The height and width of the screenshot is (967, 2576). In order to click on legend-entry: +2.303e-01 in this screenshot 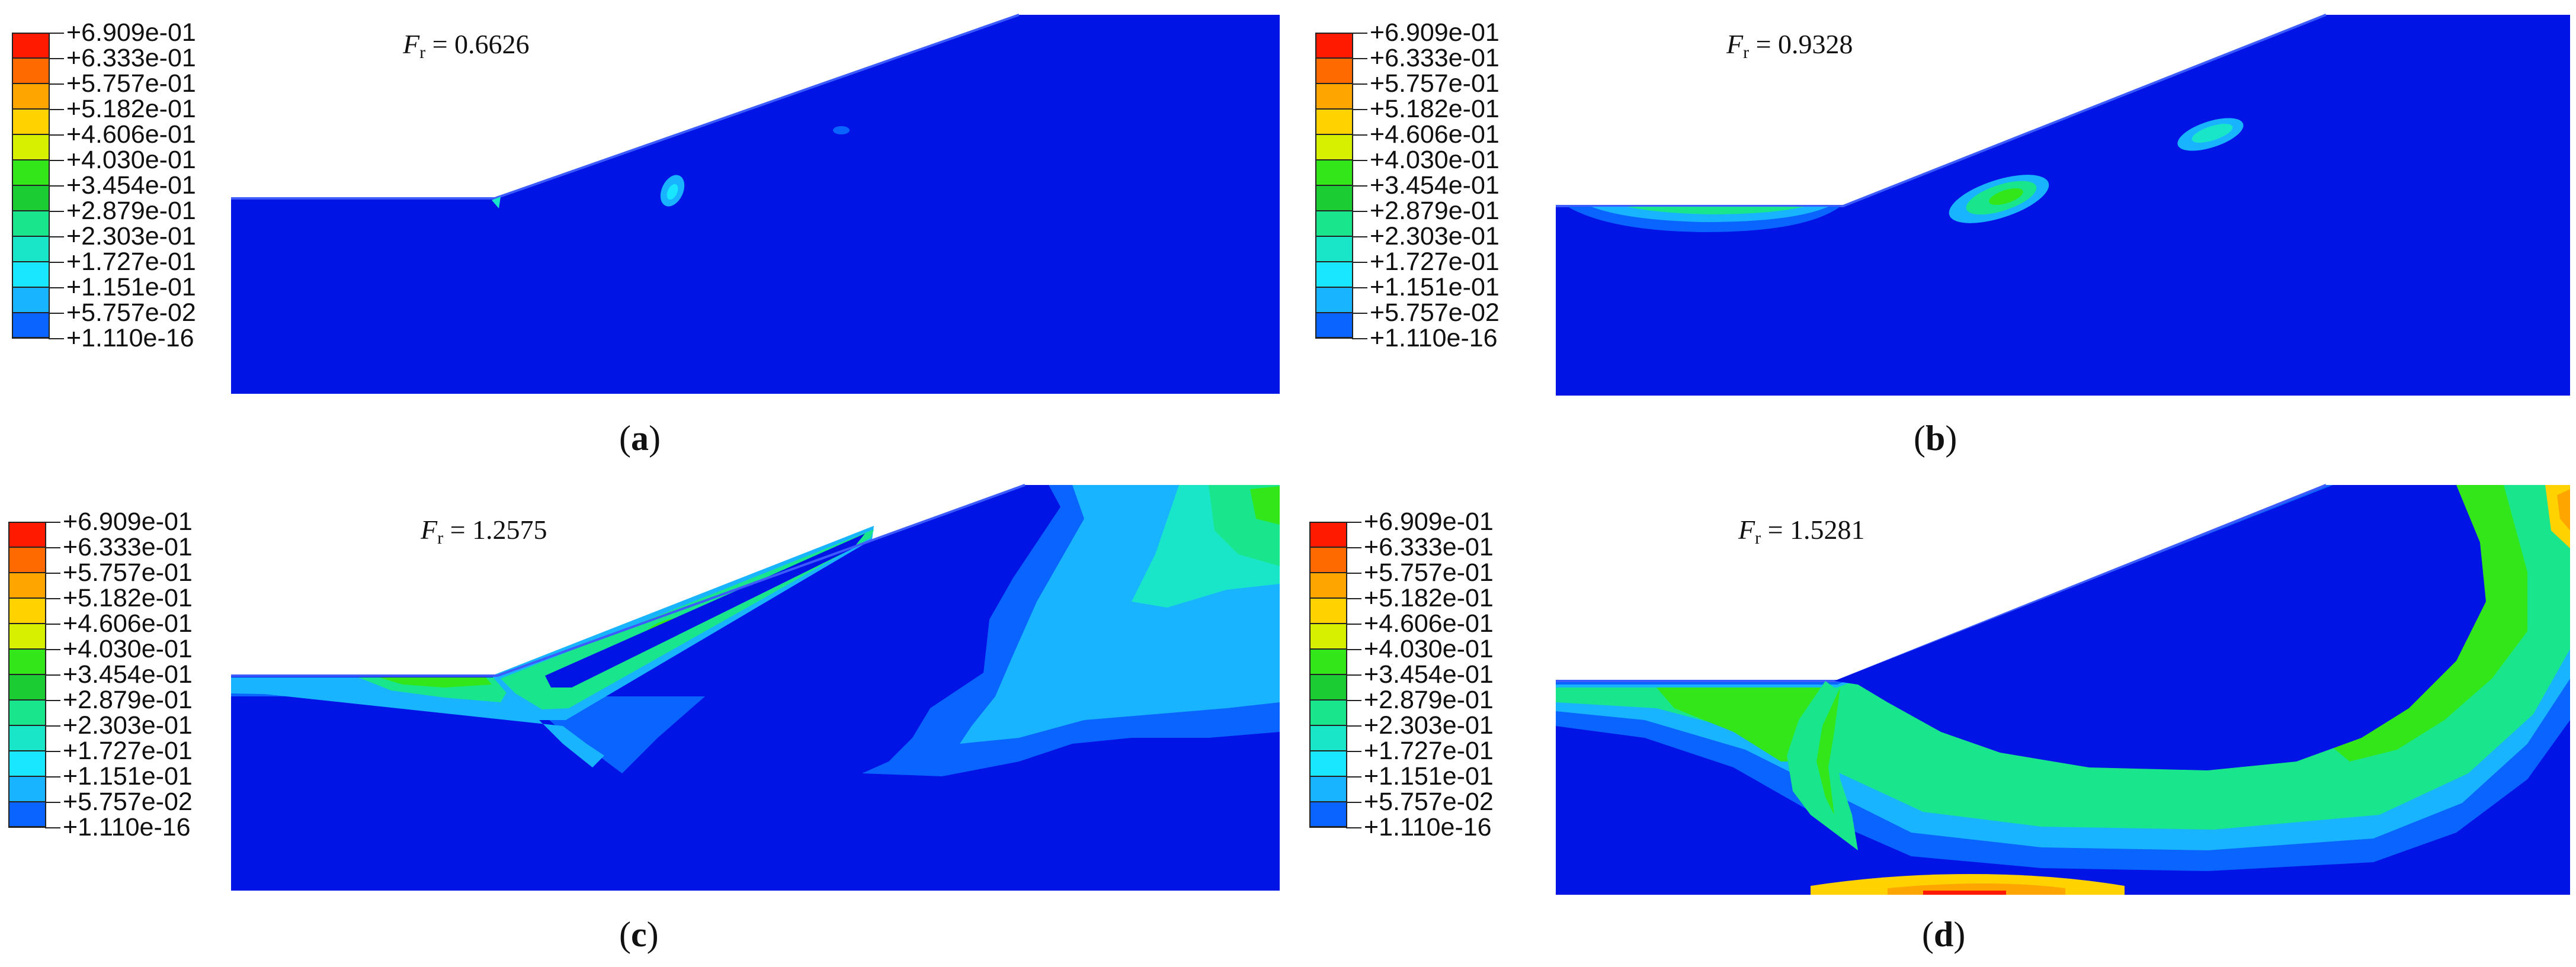, I will do `click(100, 732)`.